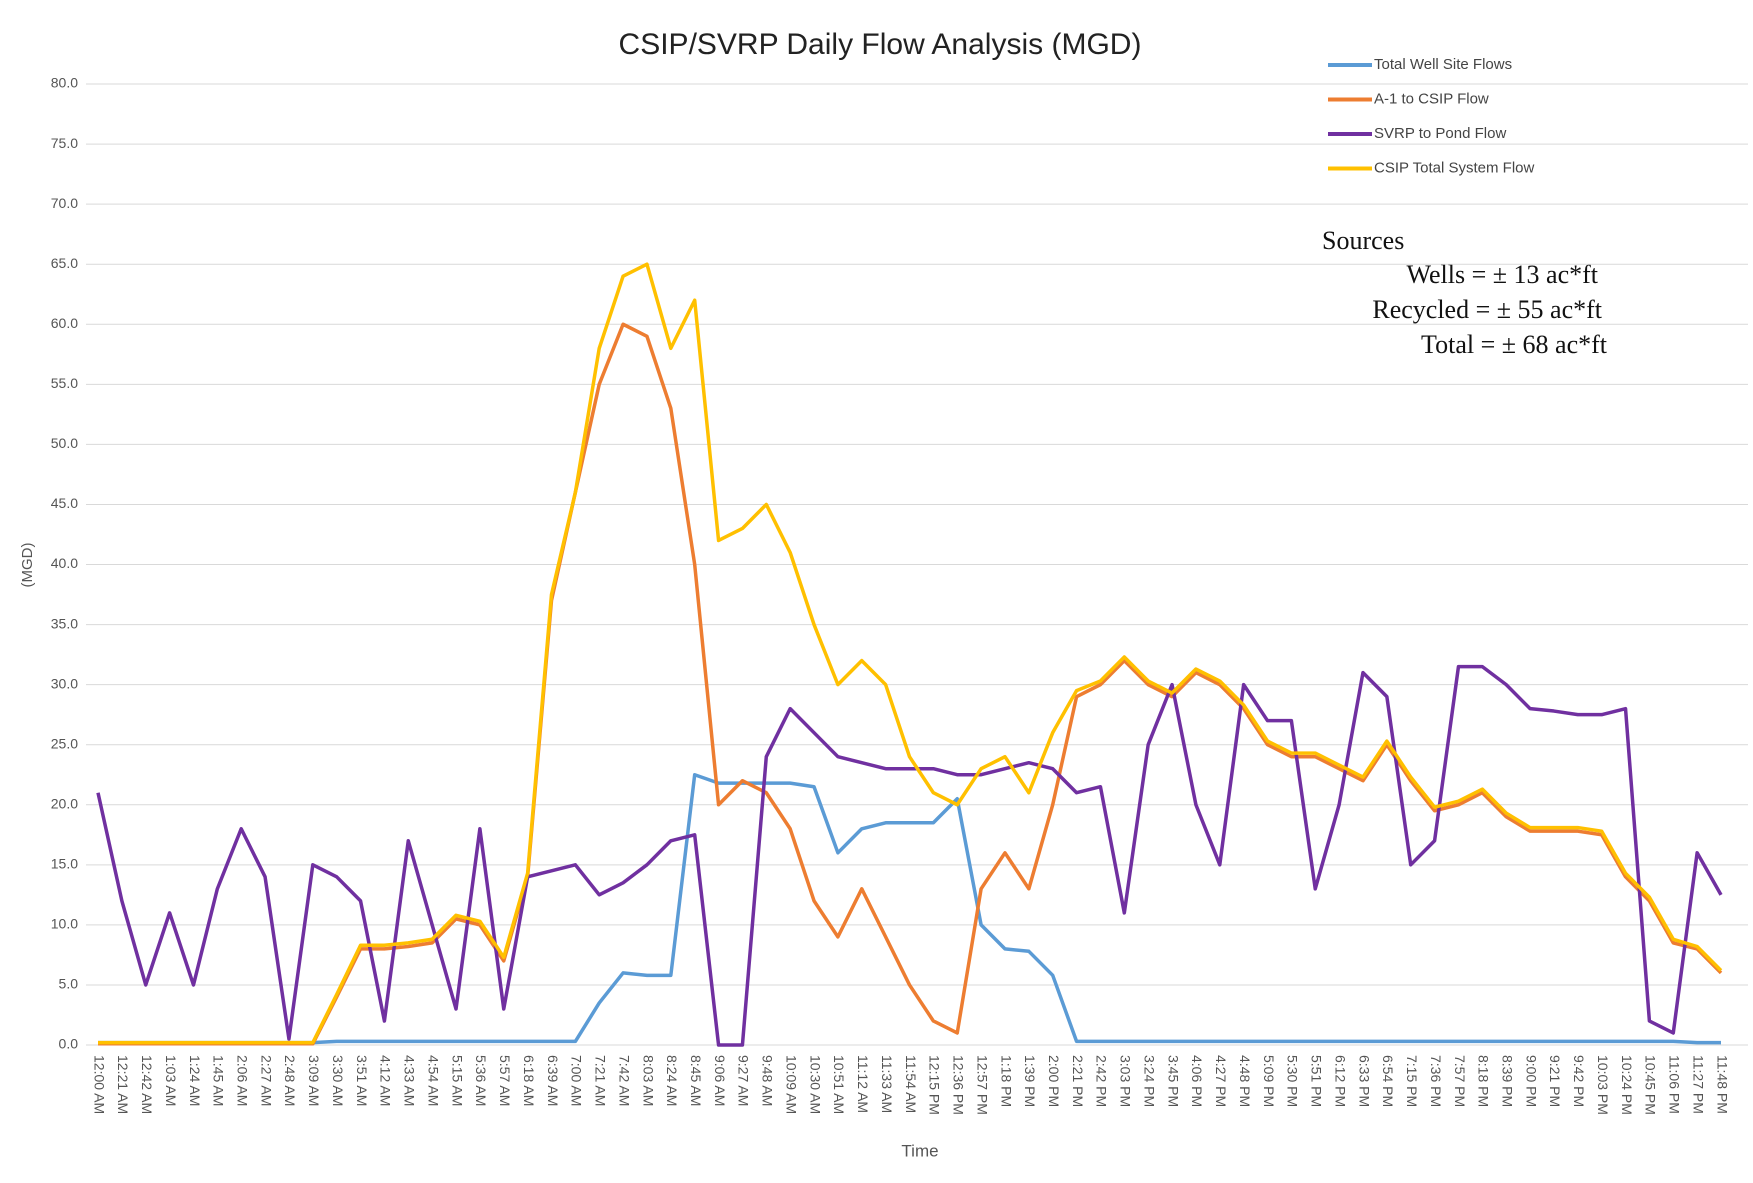  I want to click on y-tick-label: 30.0, so click(64, 683).